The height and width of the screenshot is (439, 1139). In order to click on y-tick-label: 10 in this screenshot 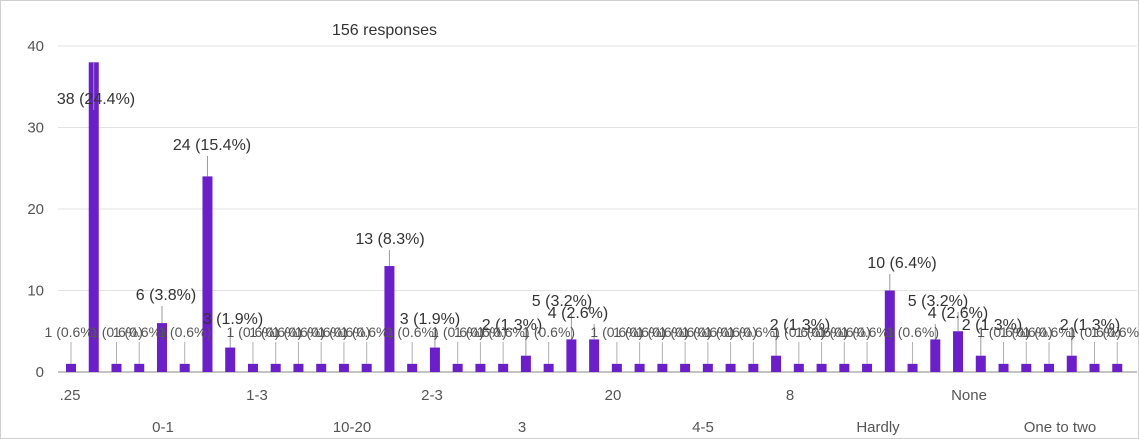, I will do `click(35, 291)`.